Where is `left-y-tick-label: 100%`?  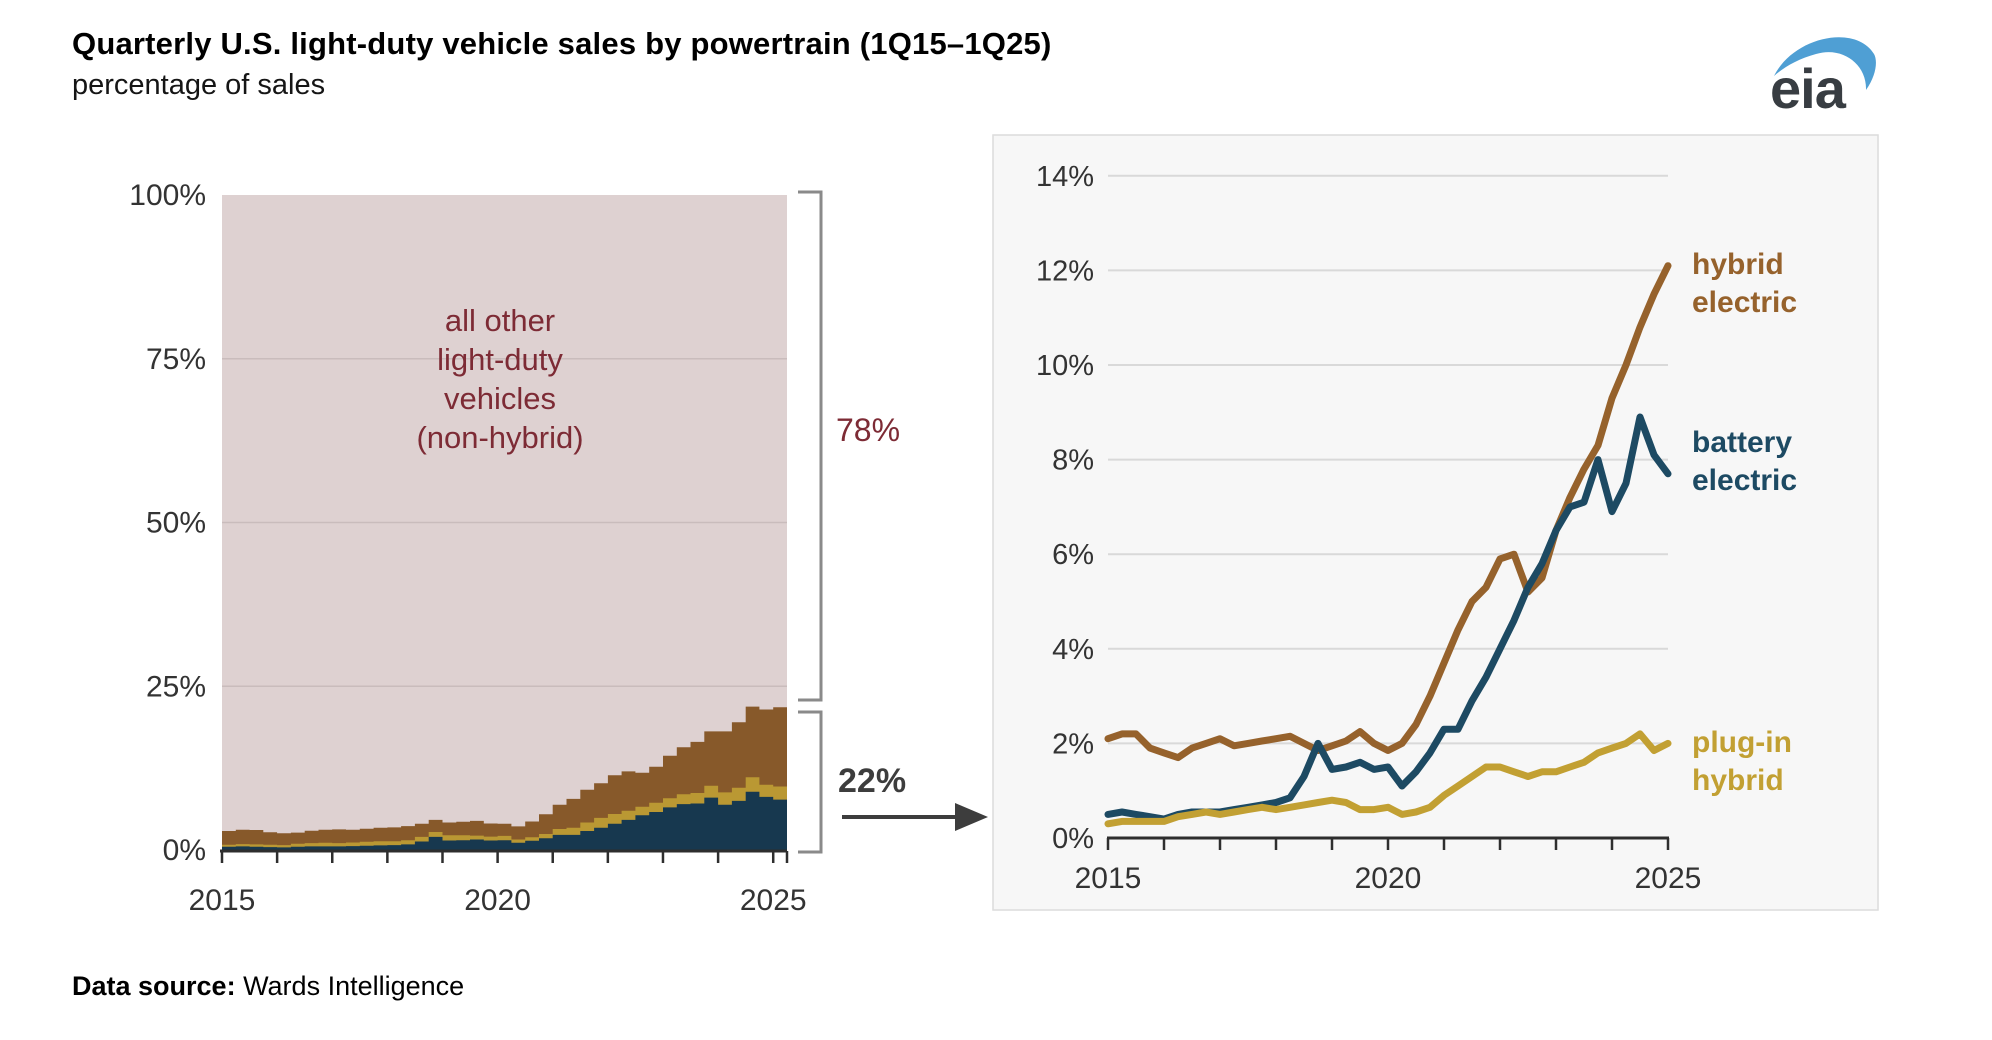
left-y-tick-label: 100% is located at coordinates (167, 195).